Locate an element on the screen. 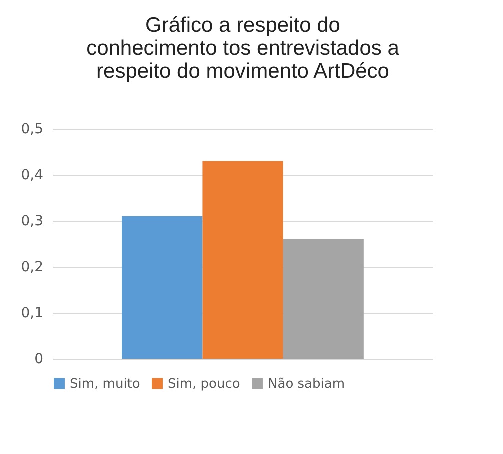 The width and height of the screenshot is (503, 454). y-tick-label: 0 is located at coordinates (39, 360).